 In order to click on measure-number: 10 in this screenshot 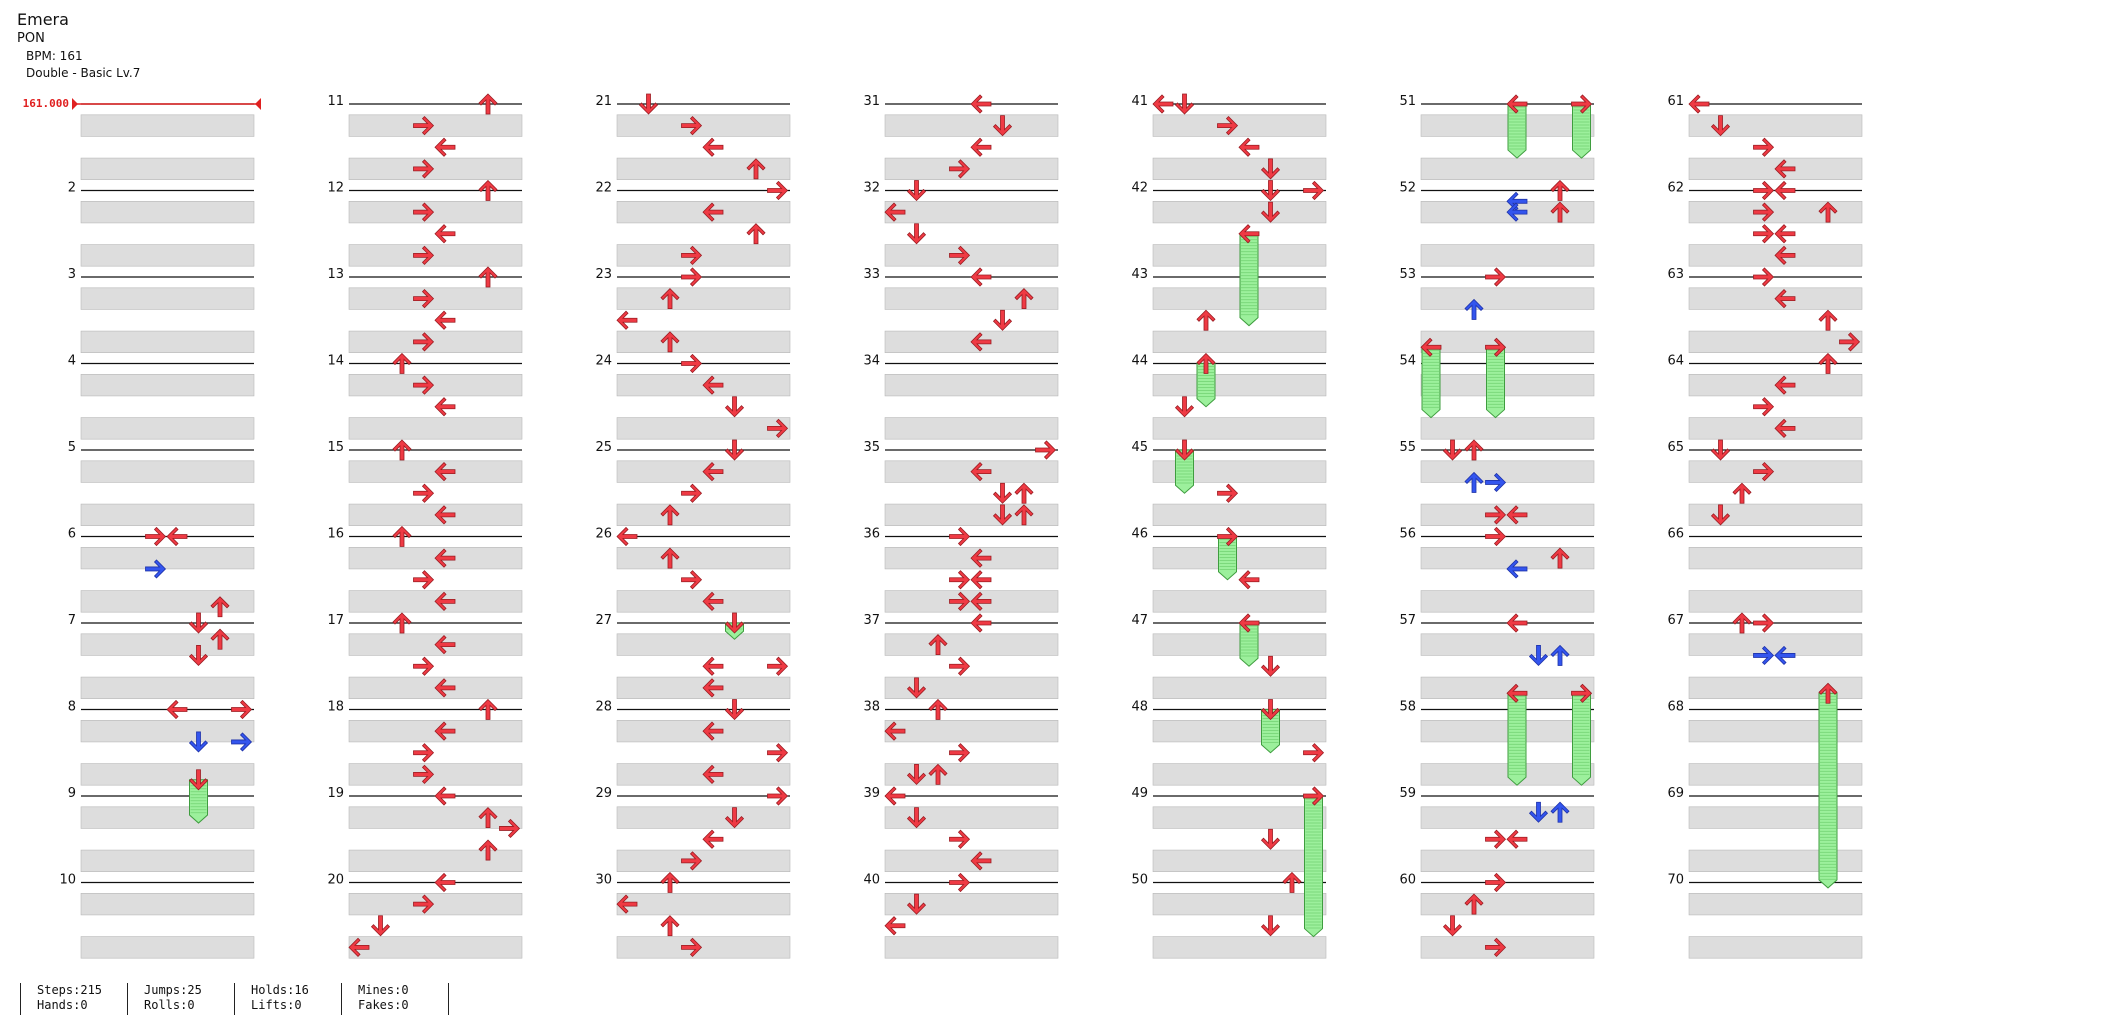, I will do `click(67, 880)`.